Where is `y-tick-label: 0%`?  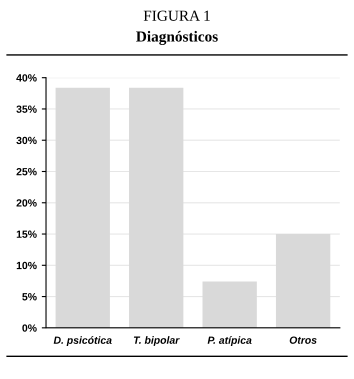 y-tick-label: 0% is located at coordinates (29, 328).